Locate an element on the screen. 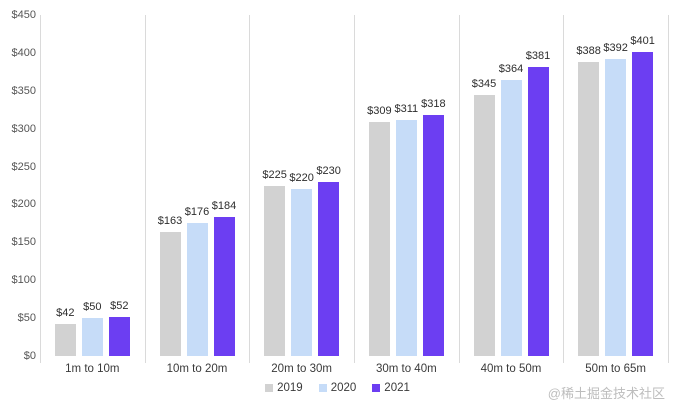 The image size is (675, 407). bar-value-label: $401 is located at coordinates (642, 41).